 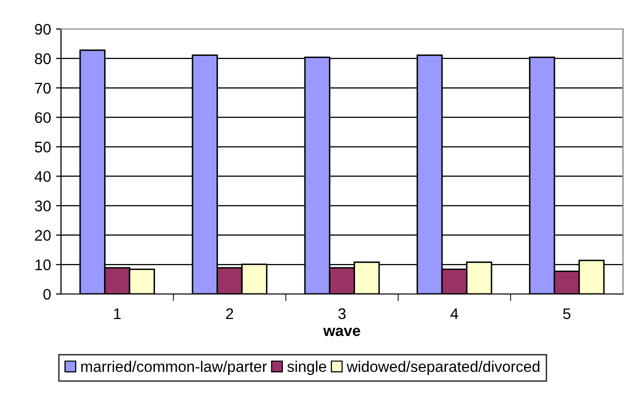 What do you see at coordinates (566, 314) in the screenshot?
I see `x-tick-label: 5` at bounding box center [566, 314].